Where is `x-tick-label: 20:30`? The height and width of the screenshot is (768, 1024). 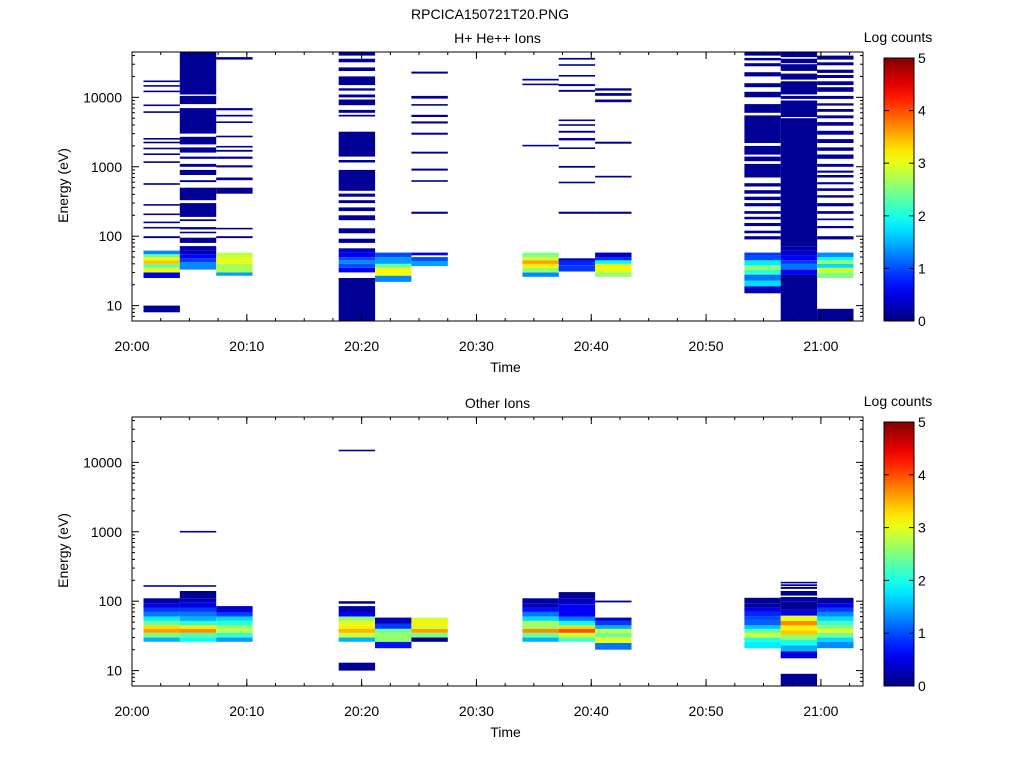
x-tick-label: 20:30 is located at coordinates (476, 711).